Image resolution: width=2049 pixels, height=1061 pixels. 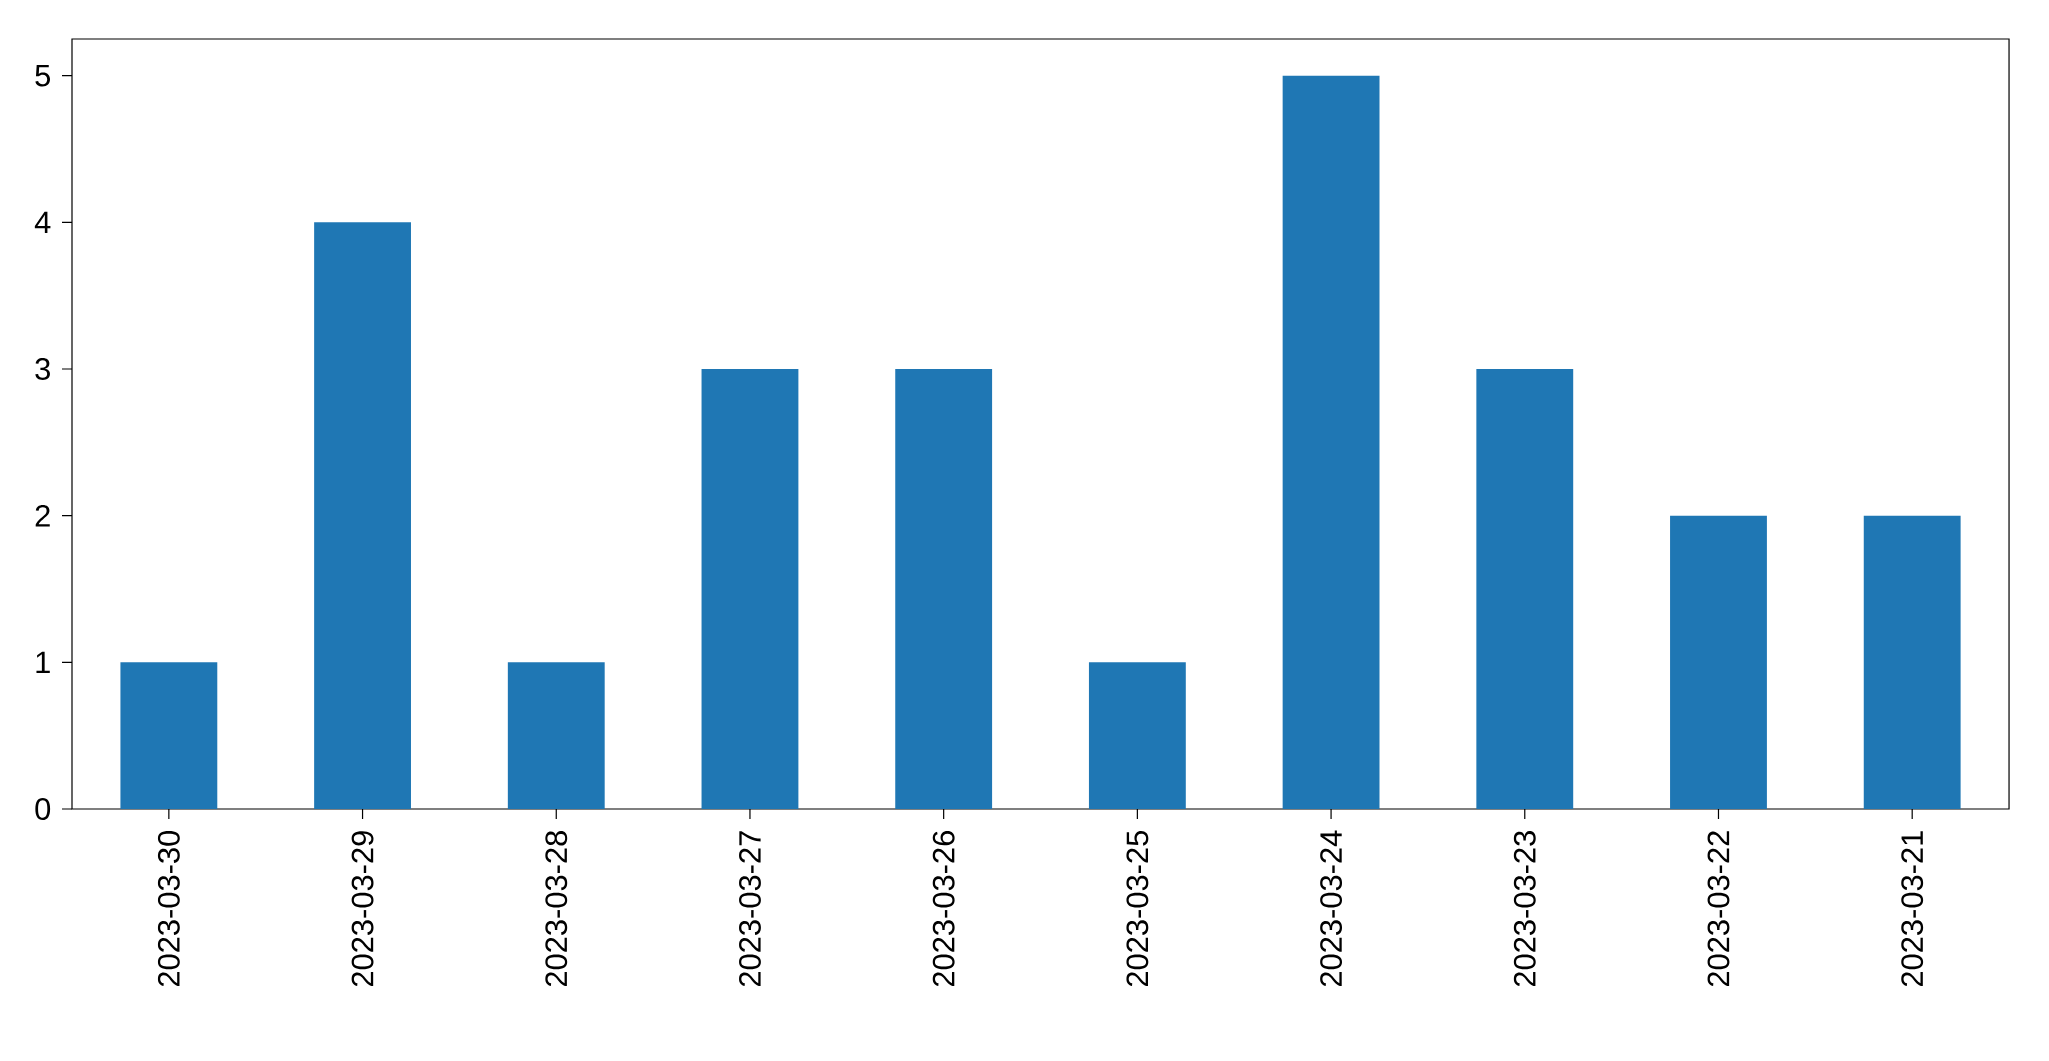 I want to click on x-tick-label: 2023-03-25, so click(x=1137, y=909).